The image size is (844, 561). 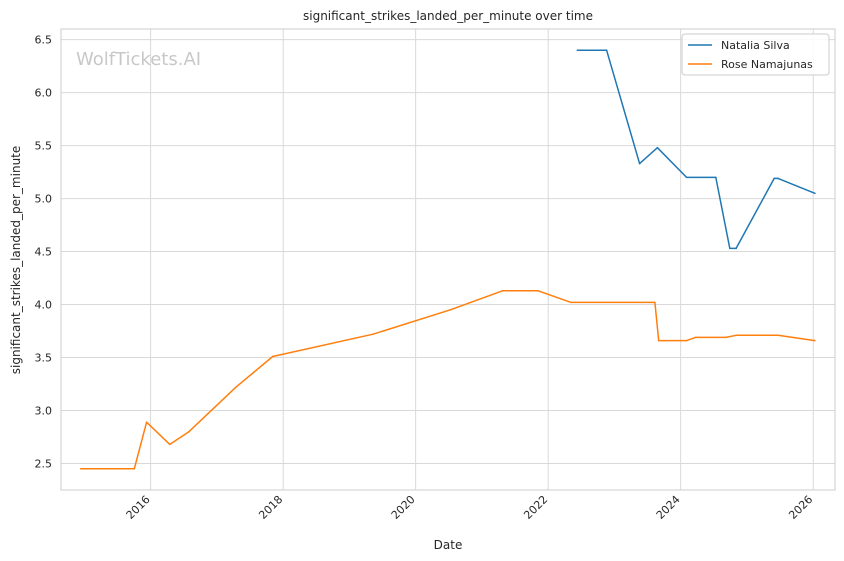 I want to click on y-tick-label: 4.5, so click(x=44, y=252).